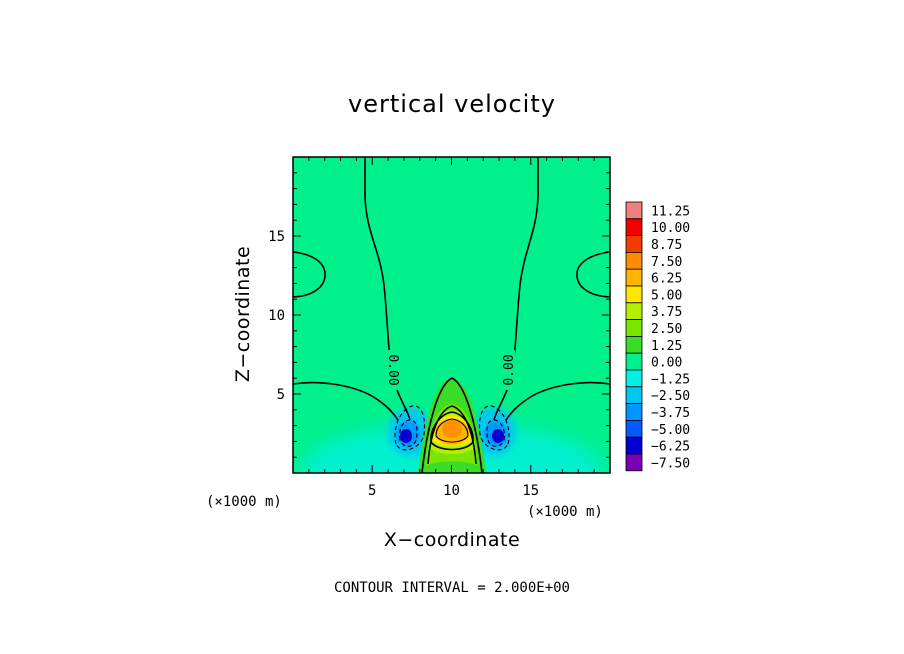  What do you see at coordinates (276, 316) in the screenshot?
I see `y-tick-label: 10` at bounding box center [276, 316].